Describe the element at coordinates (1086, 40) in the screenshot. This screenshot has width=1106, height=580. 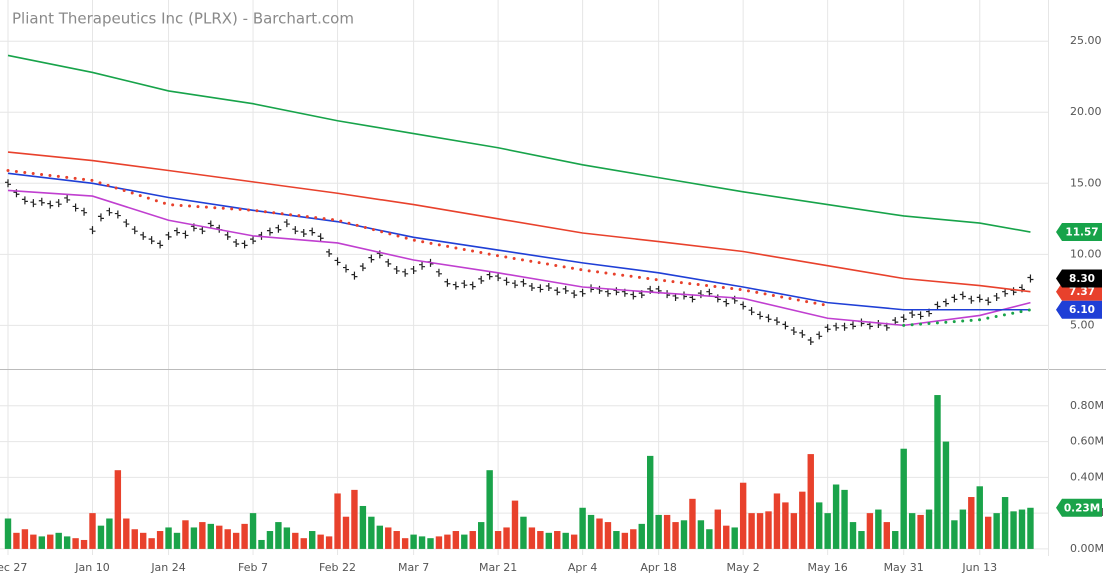
I see `y-tick-label: 25.00` at that location.